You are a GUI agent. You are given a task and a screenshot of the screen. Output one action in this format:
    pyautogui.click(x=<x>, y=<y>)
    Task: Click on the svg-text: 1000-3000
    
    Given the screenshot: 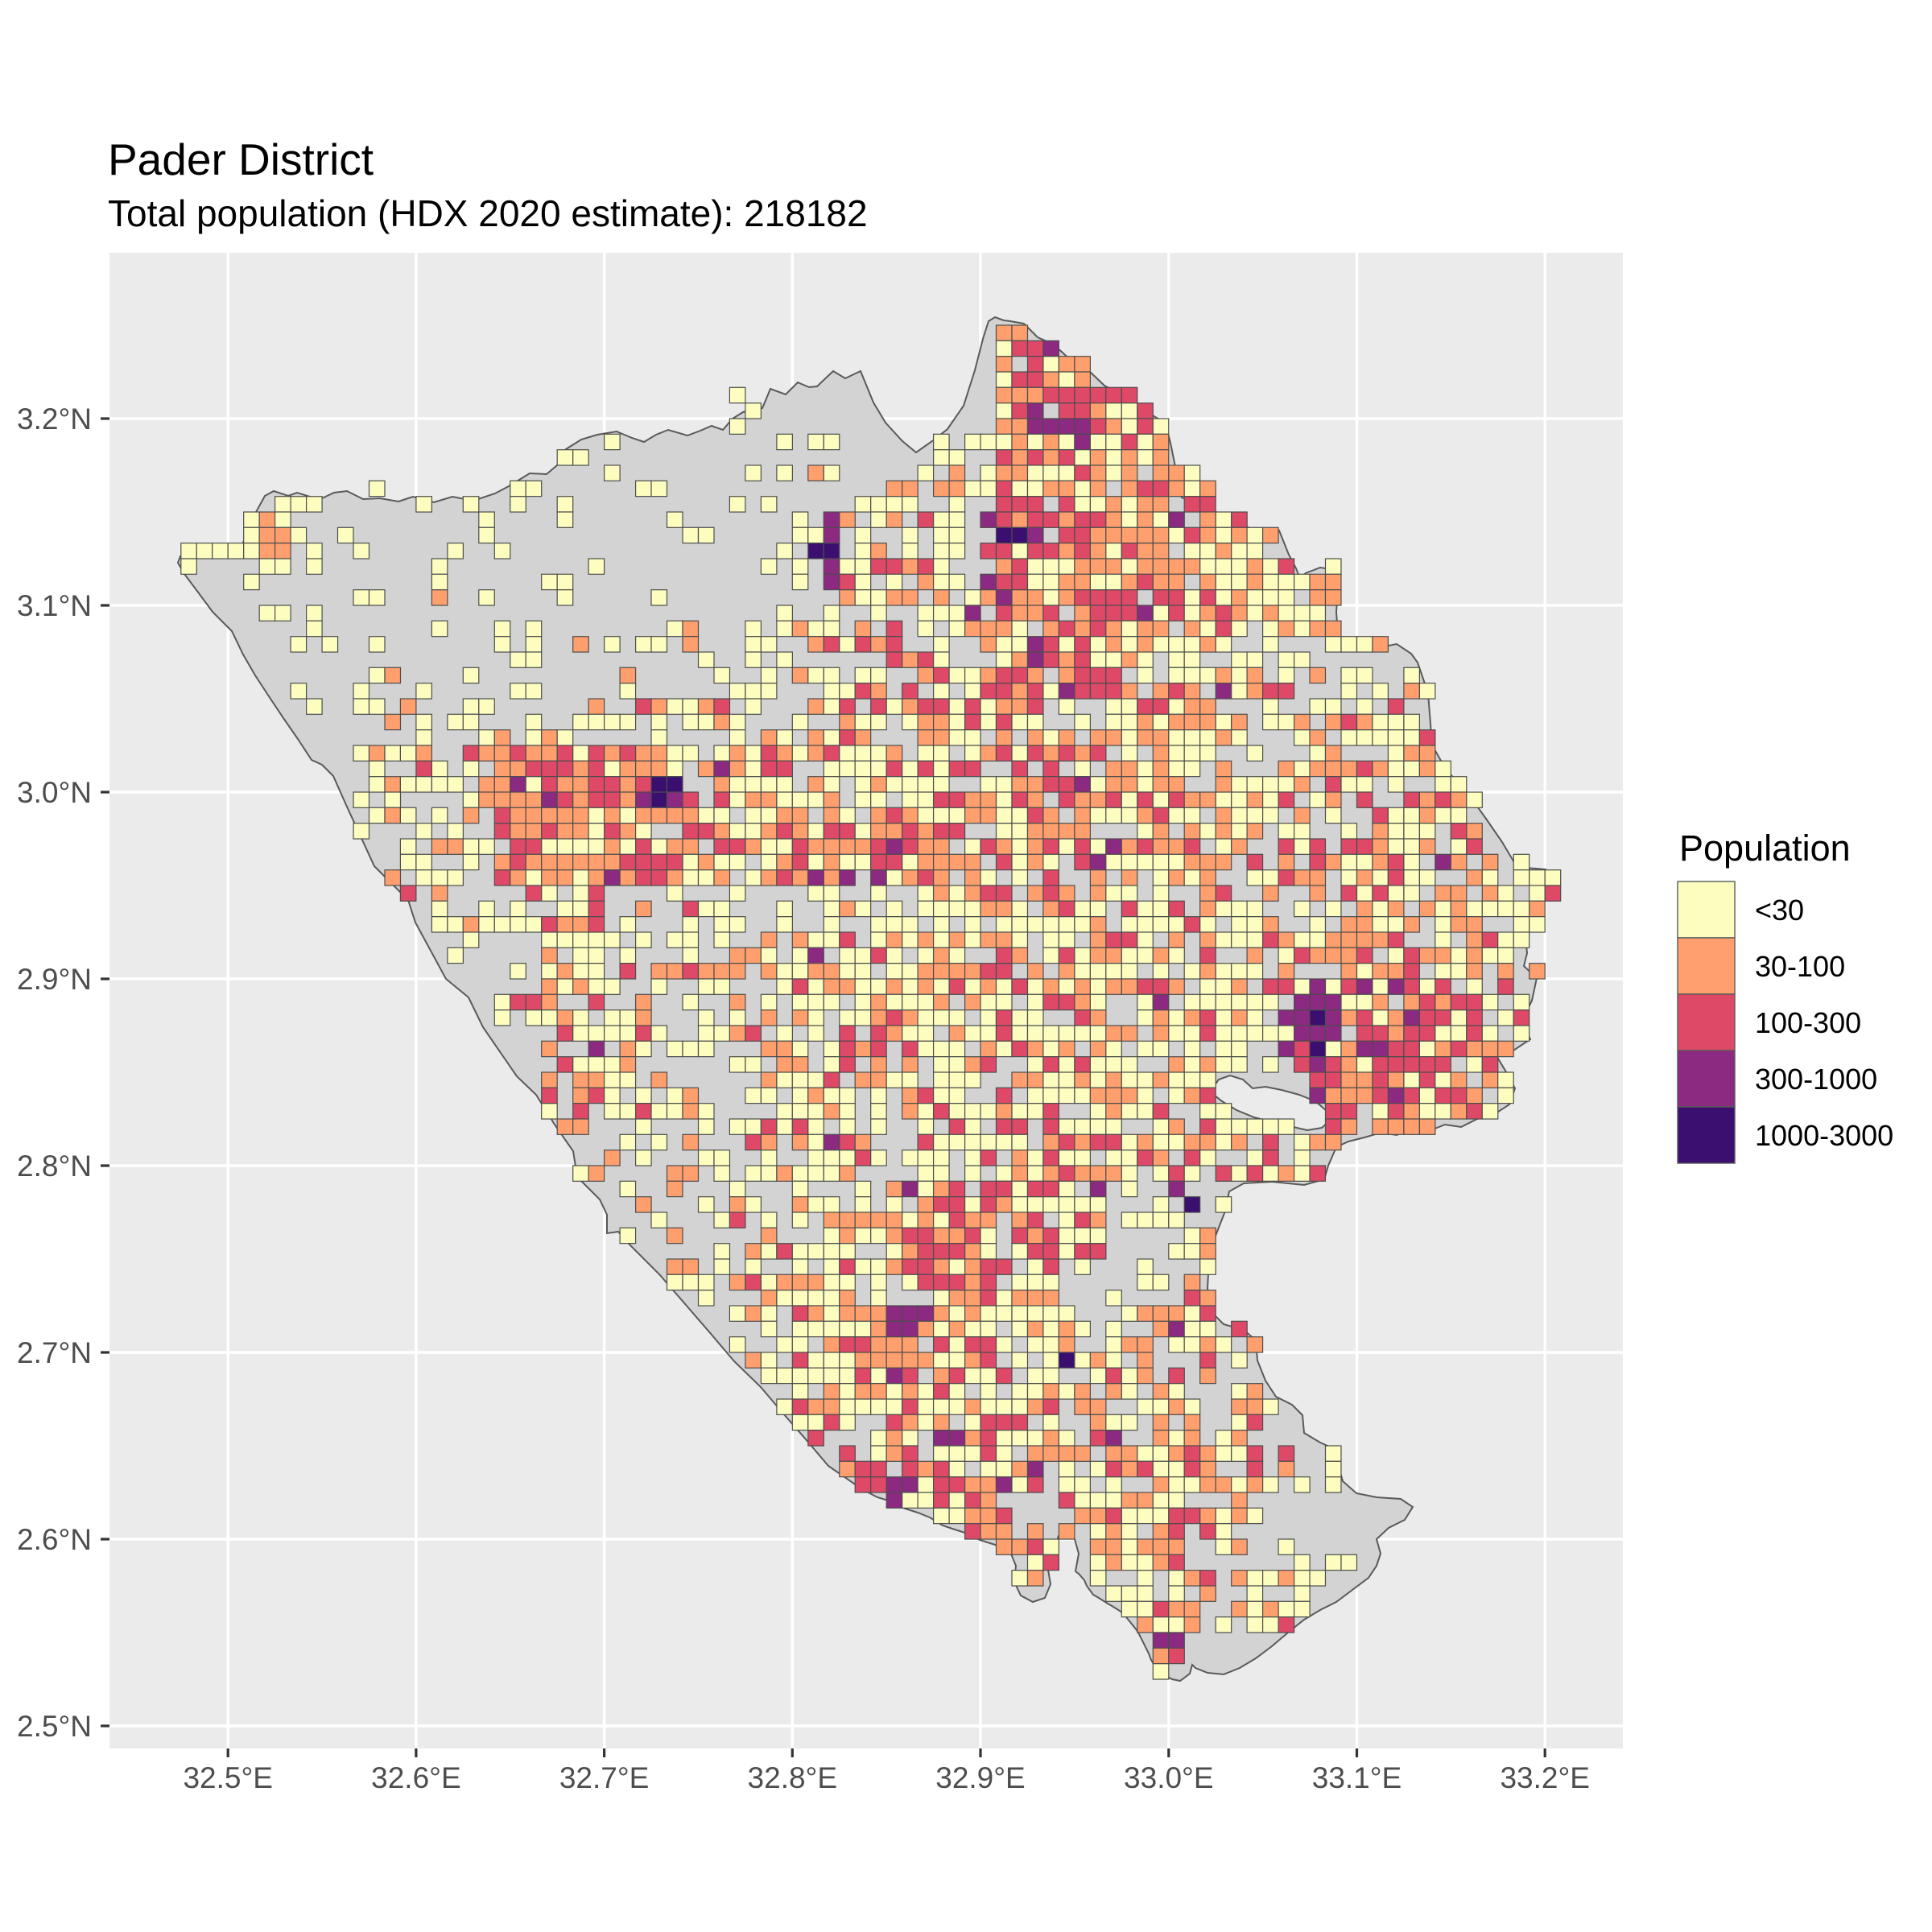 What is the action you would take?
    pyautogui.click(x=1824, y=1135)
    